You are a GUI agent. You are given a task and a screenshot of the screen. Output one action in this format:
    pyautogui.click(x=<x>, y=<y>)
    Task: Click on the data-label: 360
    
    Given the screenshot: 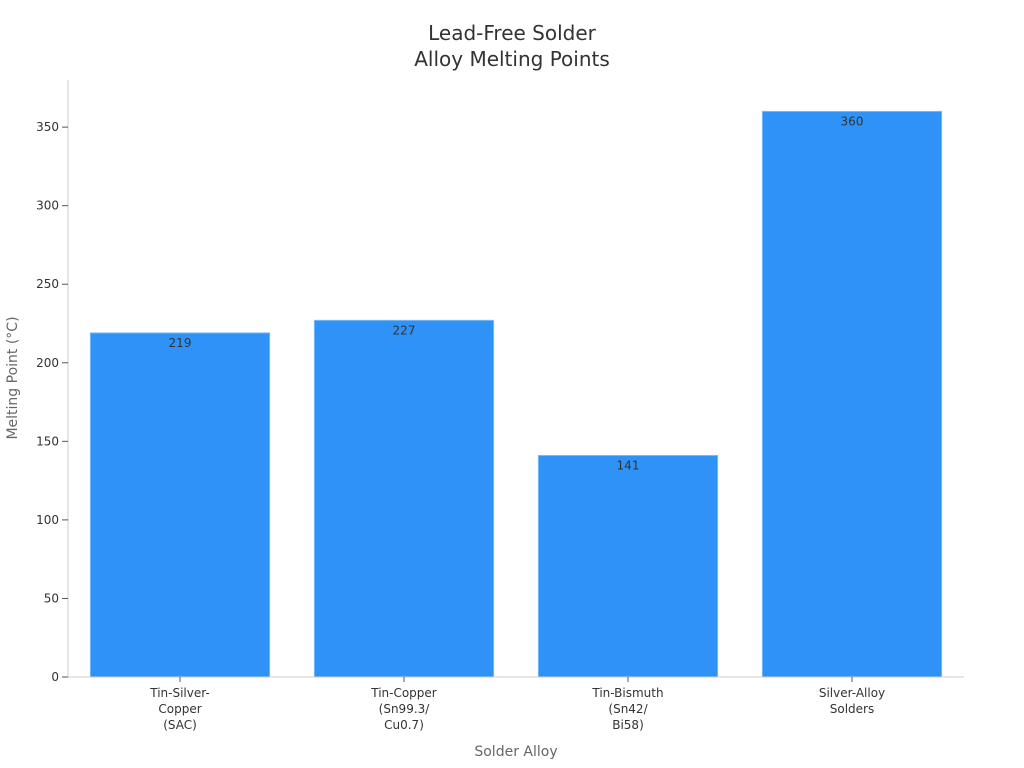 What is the action you would take?
    pyautogui.click(x=852, y=121)
    